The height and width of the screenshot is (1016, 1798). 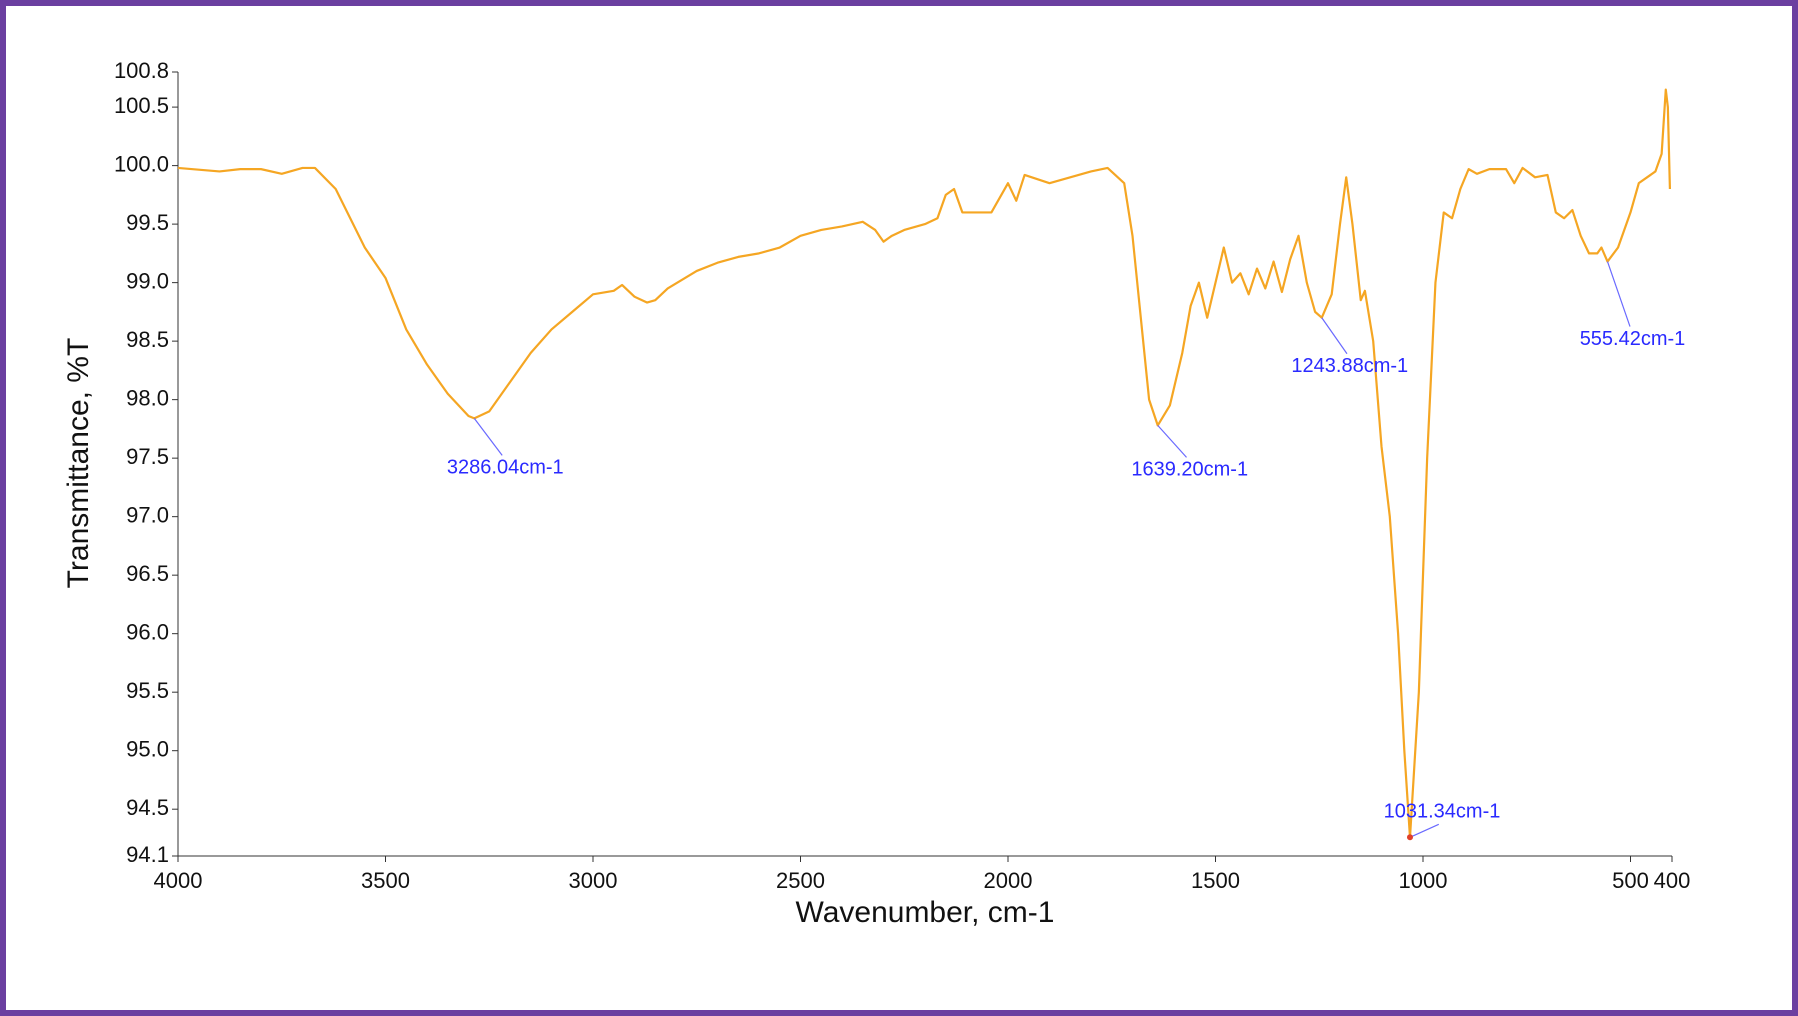 I want to click on x-tick-label: 400, so click(x=1672, y=880).